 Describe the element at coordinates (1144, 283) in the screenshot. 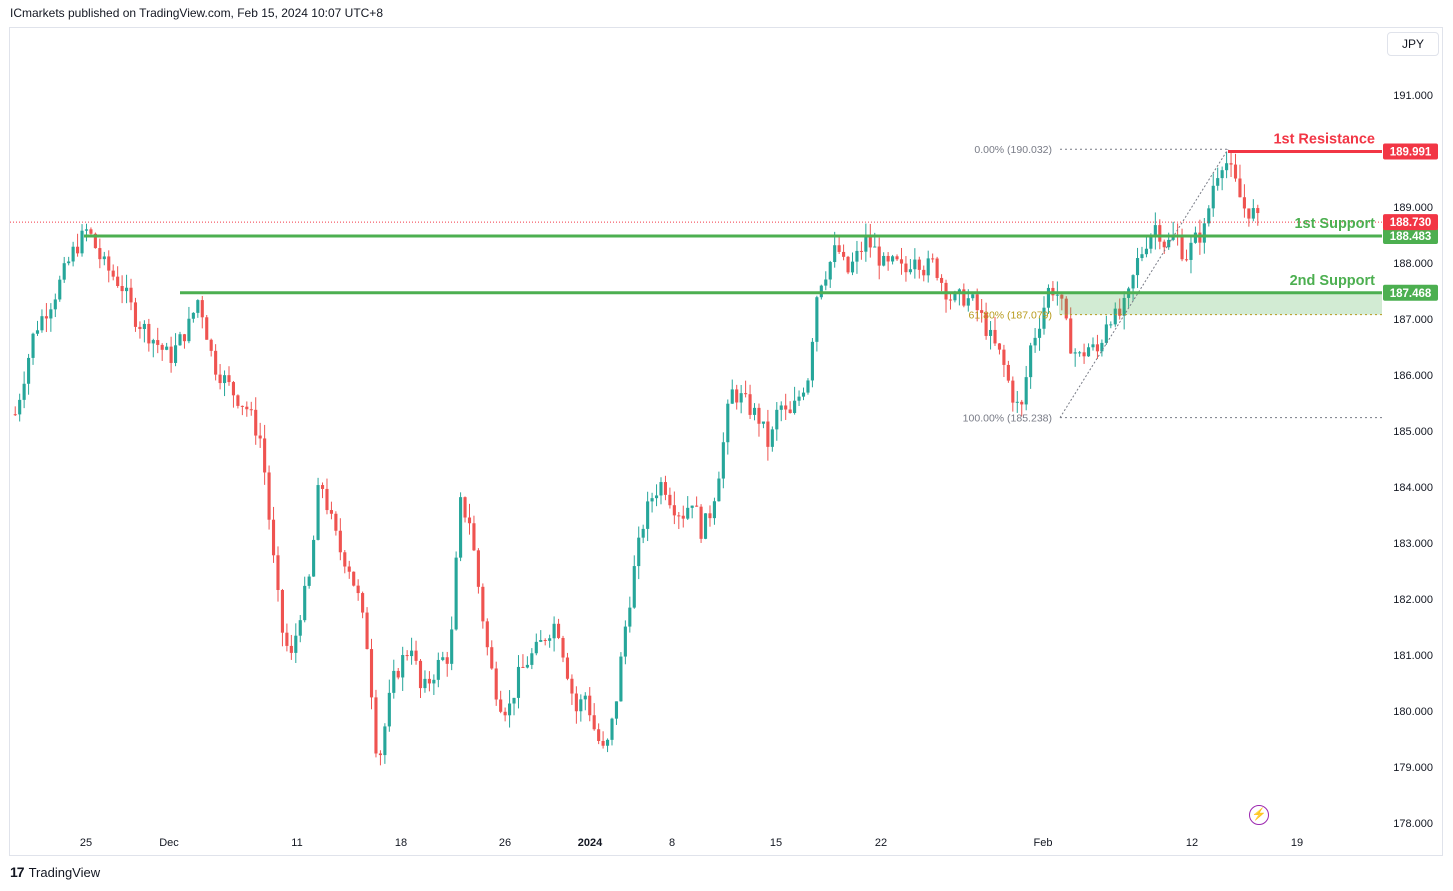

I see `fib-trend-line` at that location.